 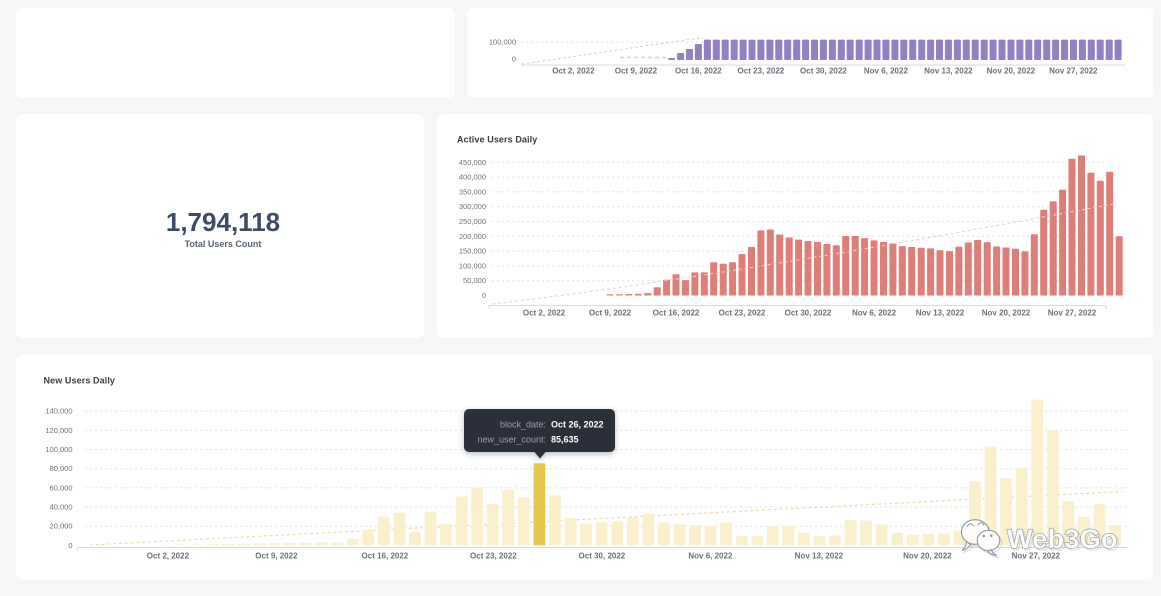 I want to click on svg-text: 140,000, so click(x=58, y=411).